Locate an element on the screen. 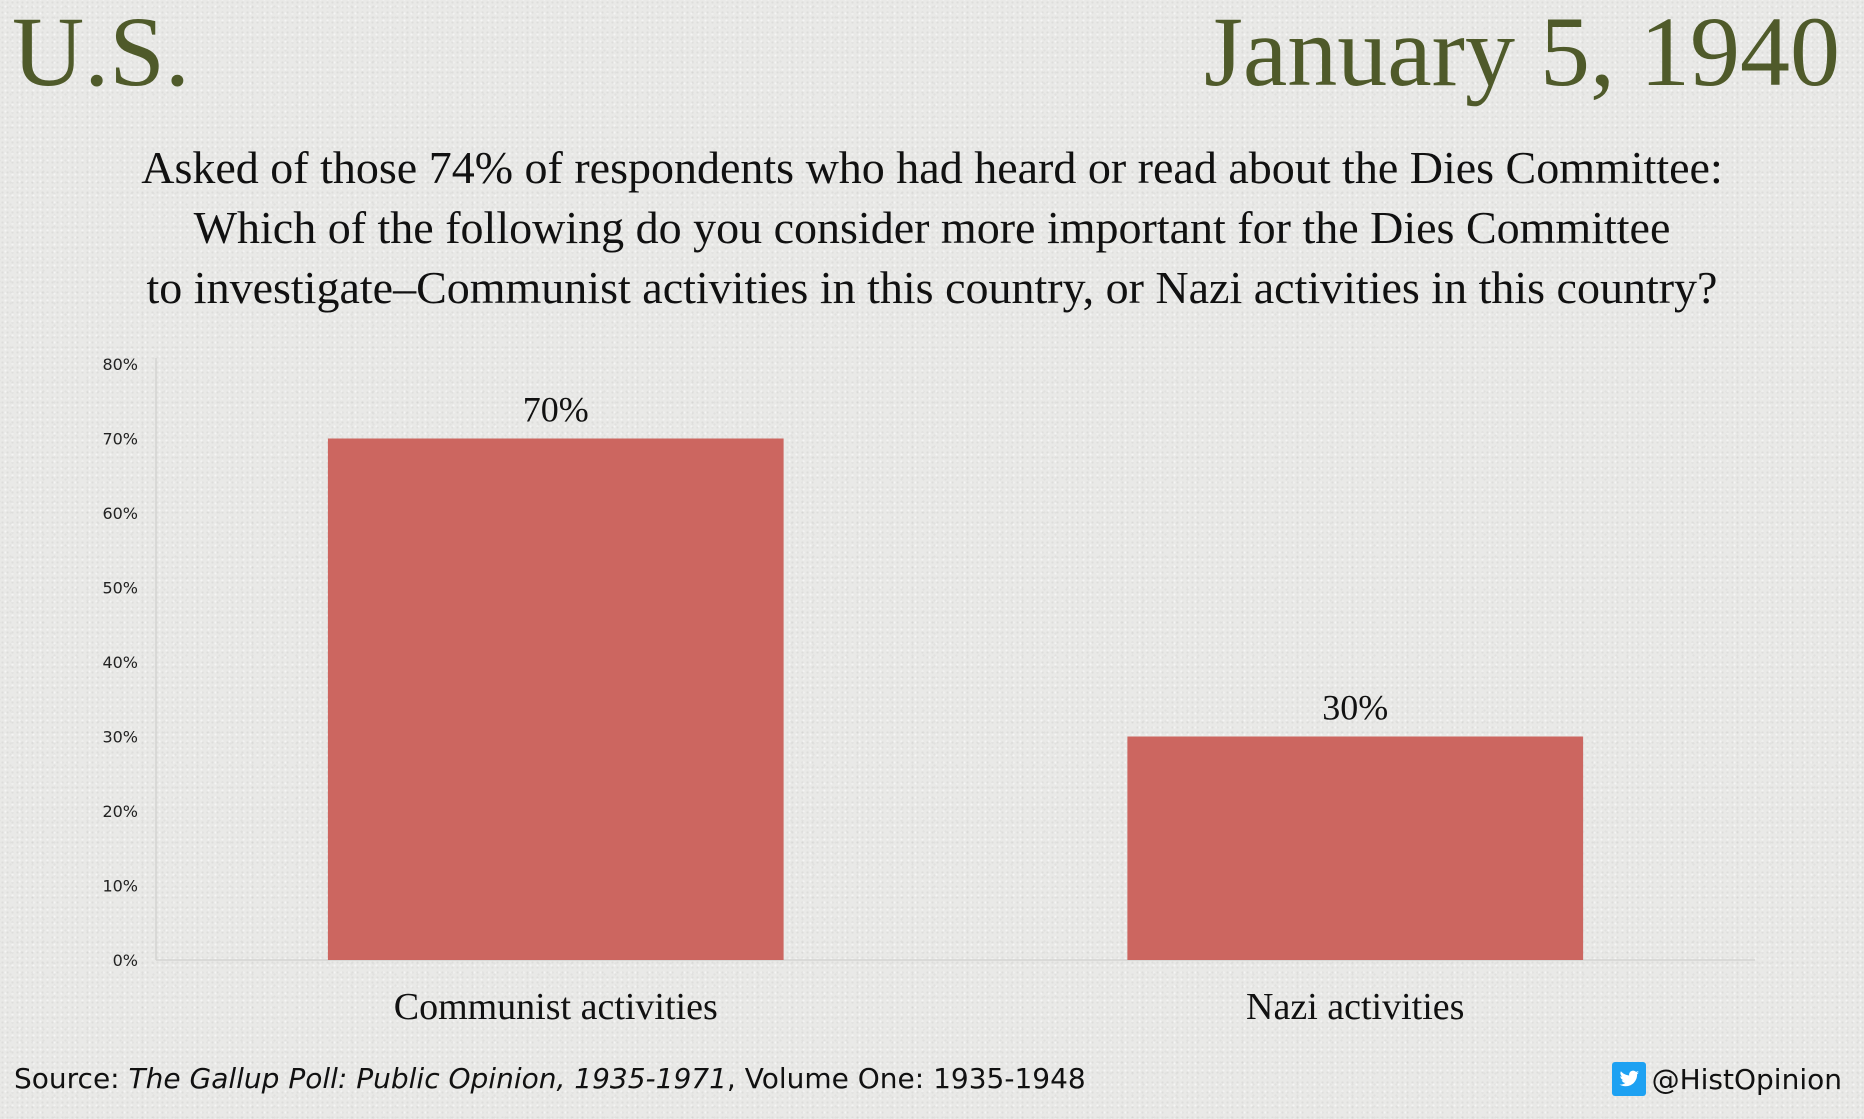  category-label: Nazi activities is located at coordinates (1355, 1007).